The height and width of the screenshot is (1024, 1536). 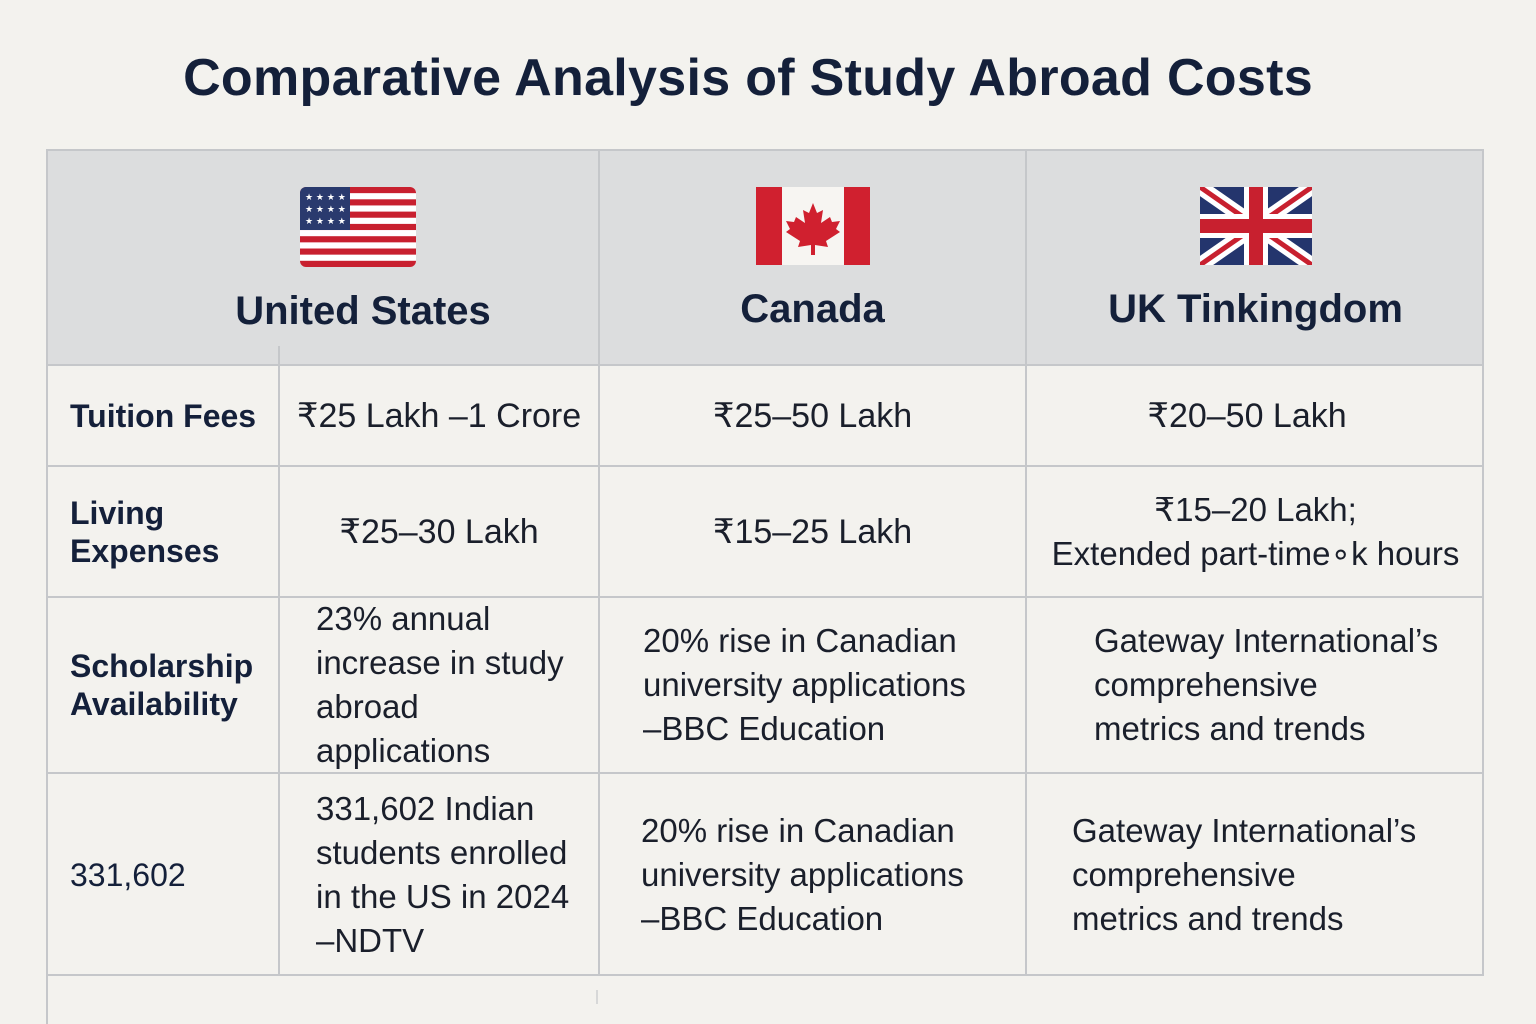 What do you see at coordinates (162, 685) in the screenshot?
I see `row-label: Scholarship Availability` at bounding box center [162, 685].